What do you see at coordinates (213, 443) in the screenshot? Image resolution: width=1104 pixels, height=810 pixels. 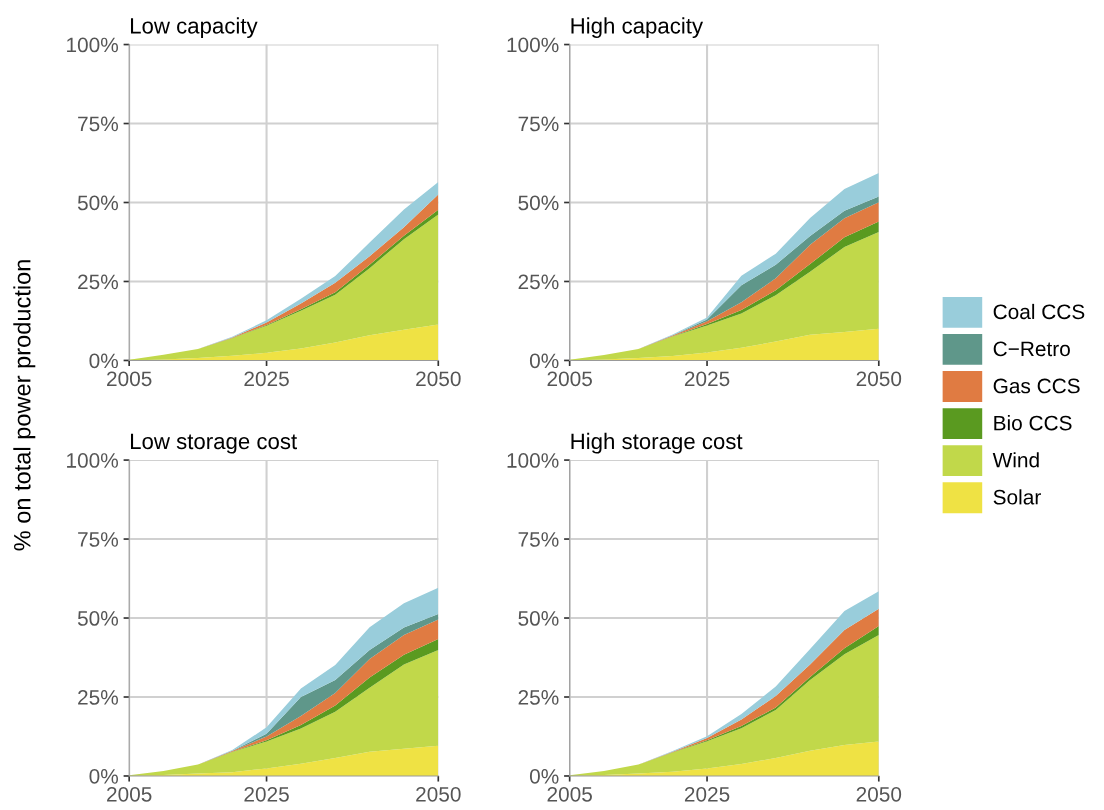 I see `chart-title: Low storage cost` at bounding box center [213, 443].